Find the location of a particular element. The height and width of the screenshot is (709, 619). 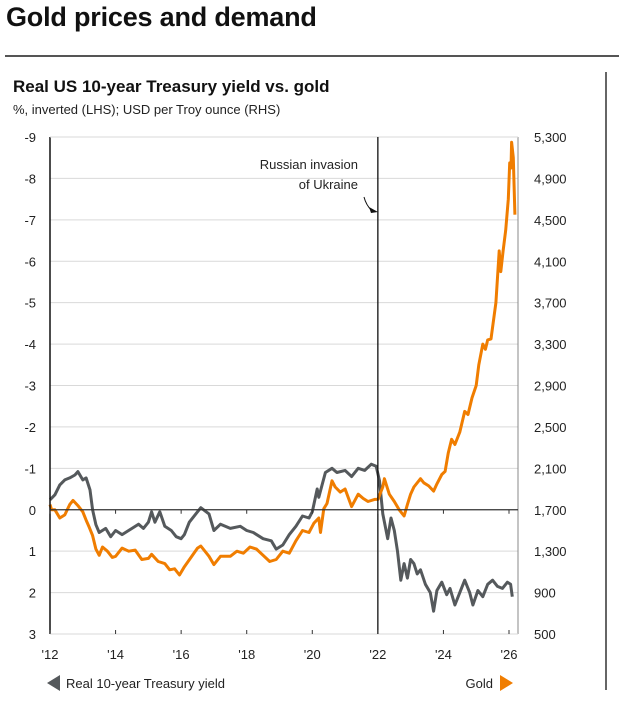

x-tick-label: '20 is located at coordinates (312, 654).